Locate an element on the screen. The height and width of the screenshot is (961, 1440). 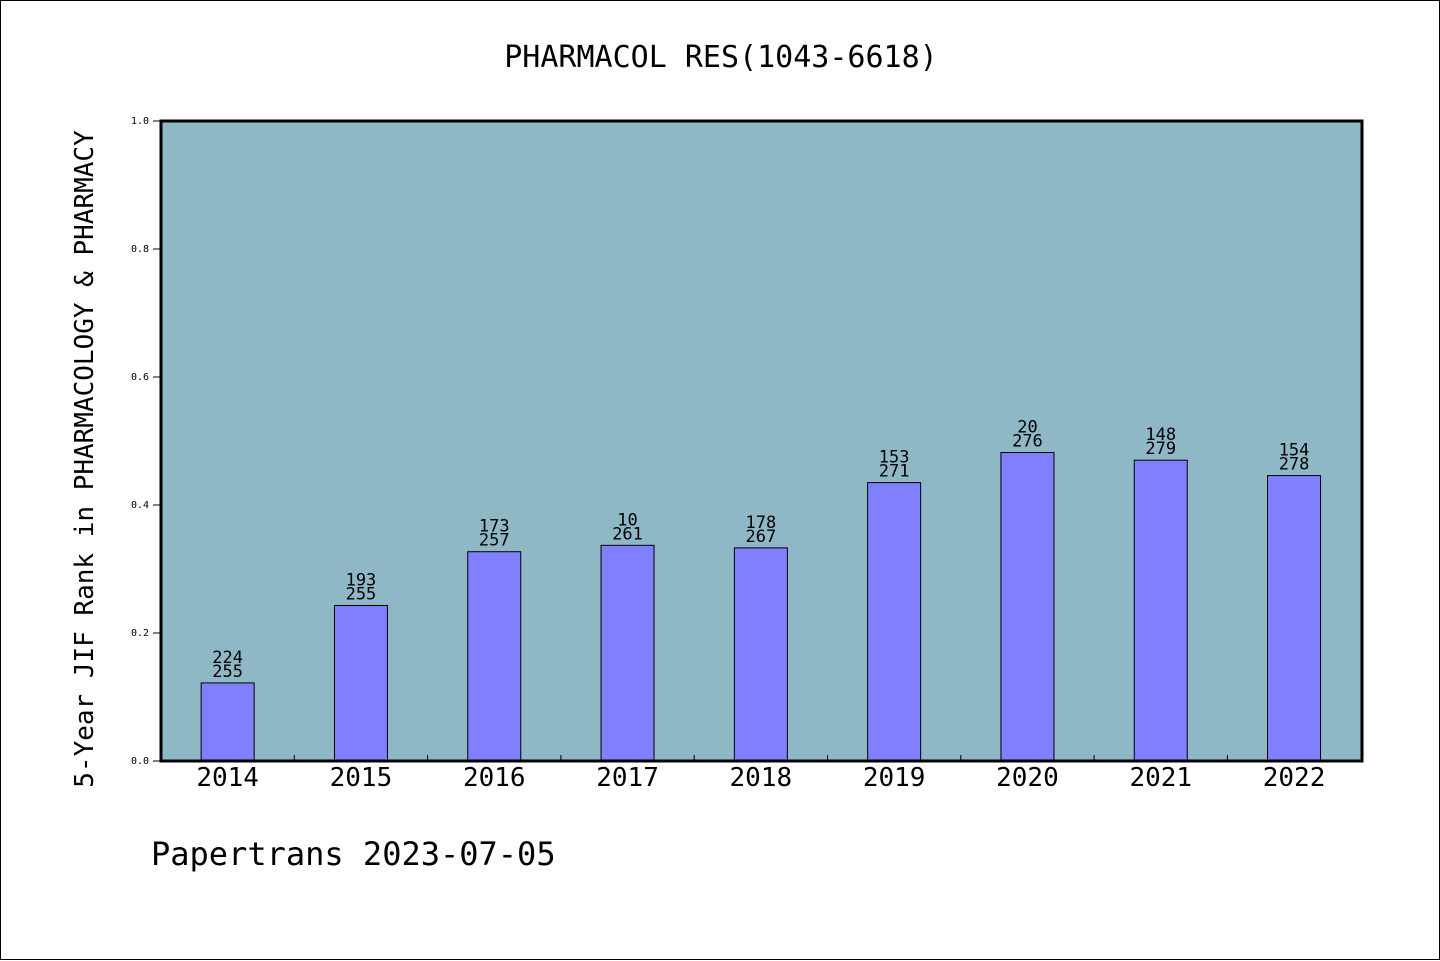
bar-rank-label: 148 is located at coordinates (1160, 435).